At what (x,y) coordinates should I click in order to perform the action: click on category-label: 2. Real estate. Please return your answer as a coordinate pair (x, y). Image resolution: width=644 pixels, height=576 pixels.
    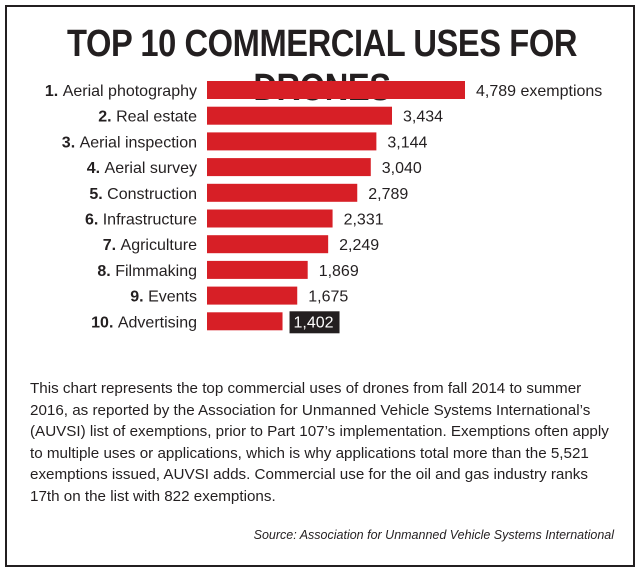
    Looking at the image, I should click on (147, 117).